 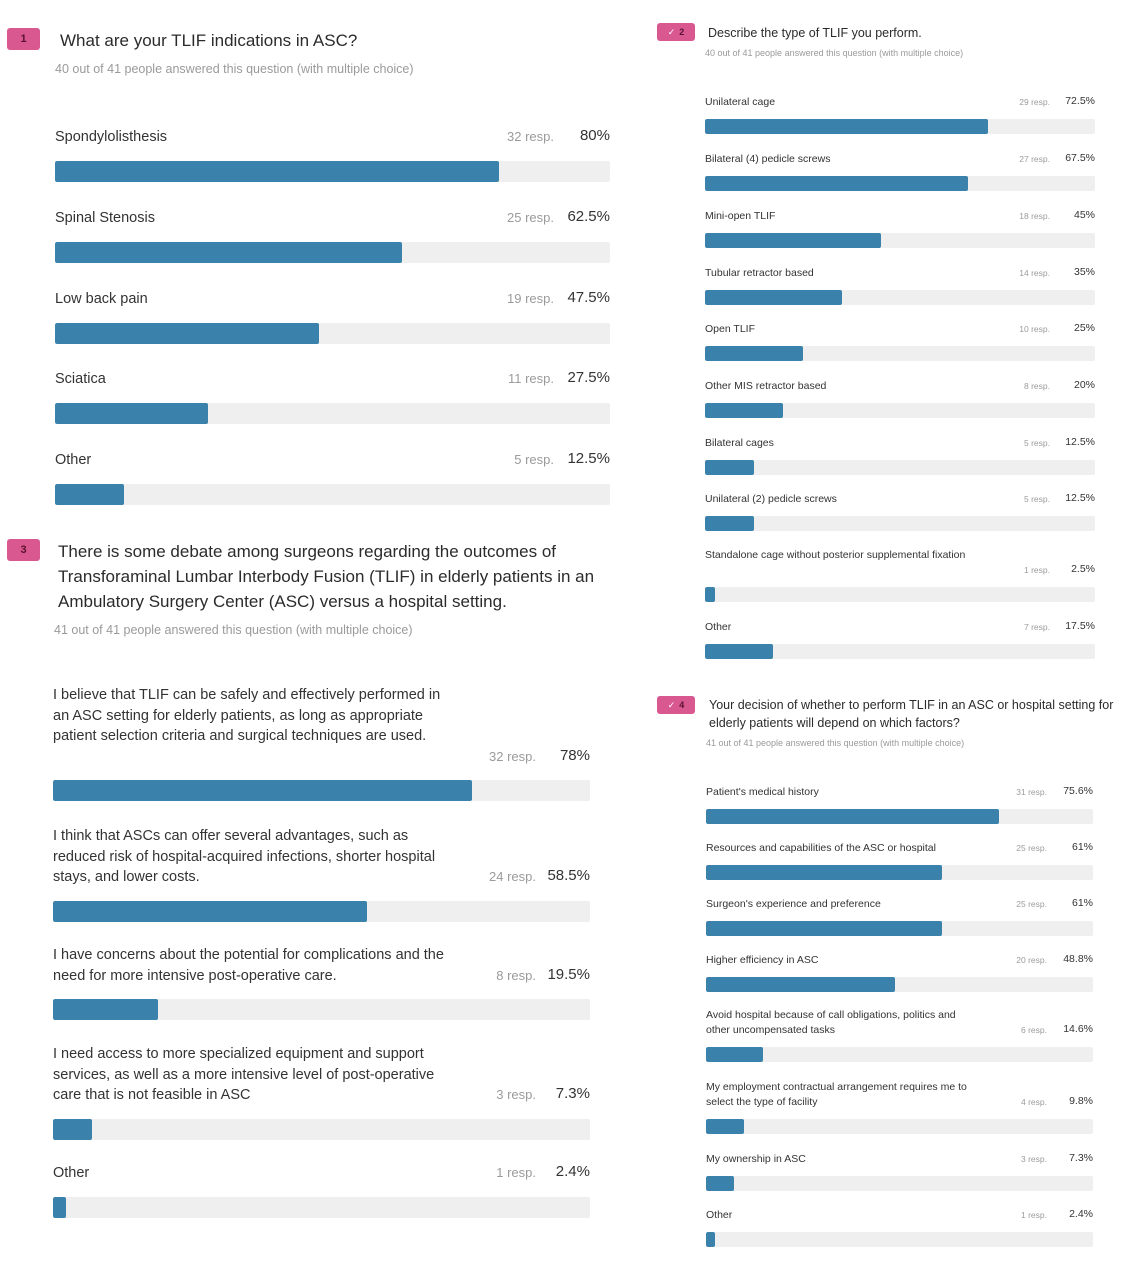 I want to click on question-title: What are your TLIF indications in ASC?, so click(x=209, y=40).